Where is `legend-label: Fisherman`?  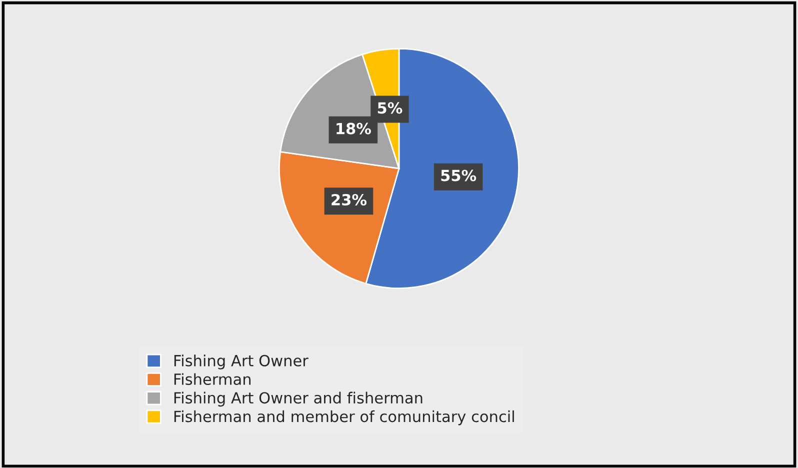 legend-label: Fisherman is located at coordinates (212, 379).